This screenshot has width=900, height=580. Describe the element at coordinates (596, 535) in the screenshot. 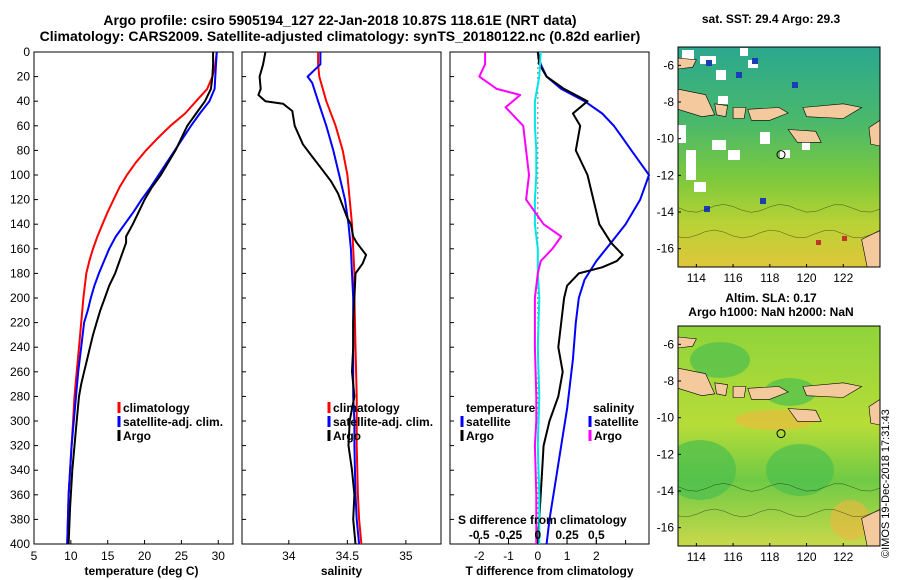

I see `top-tick-label: 0.5` at that location.